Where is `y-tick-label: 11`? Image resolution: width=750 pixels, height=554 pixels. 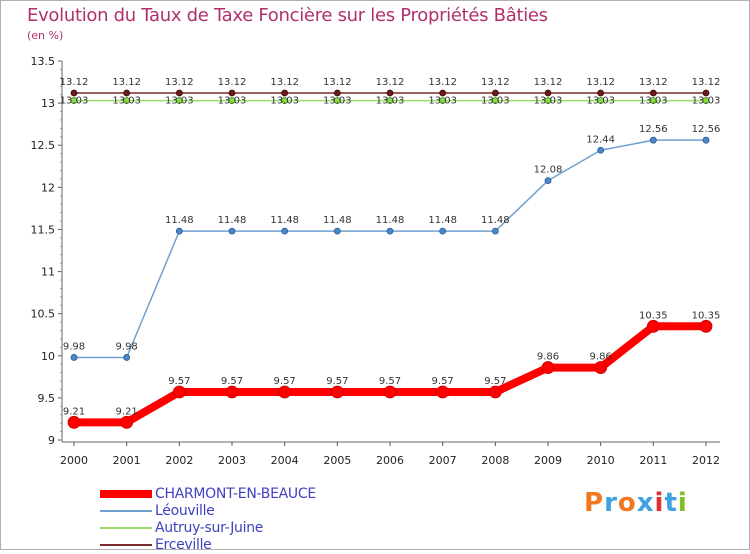
y-tick-label: 11 is located at coordinates (48, 272).